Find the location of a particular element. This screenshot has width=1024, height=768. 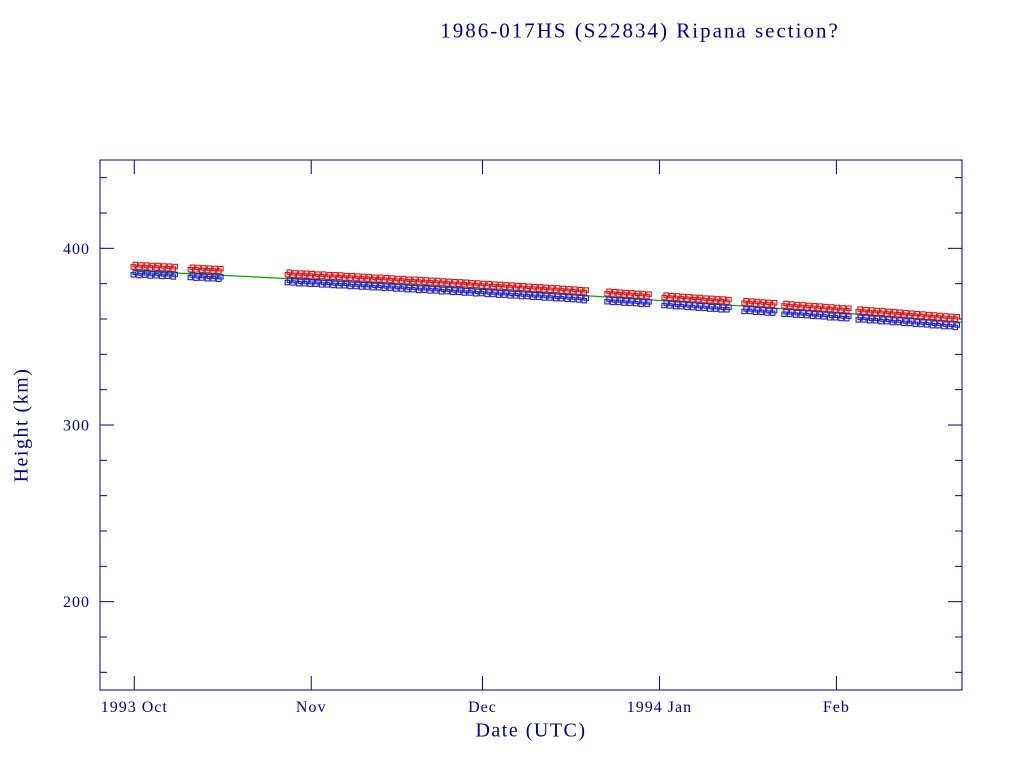

series-blue-lower is located at coordinates (545, 300).